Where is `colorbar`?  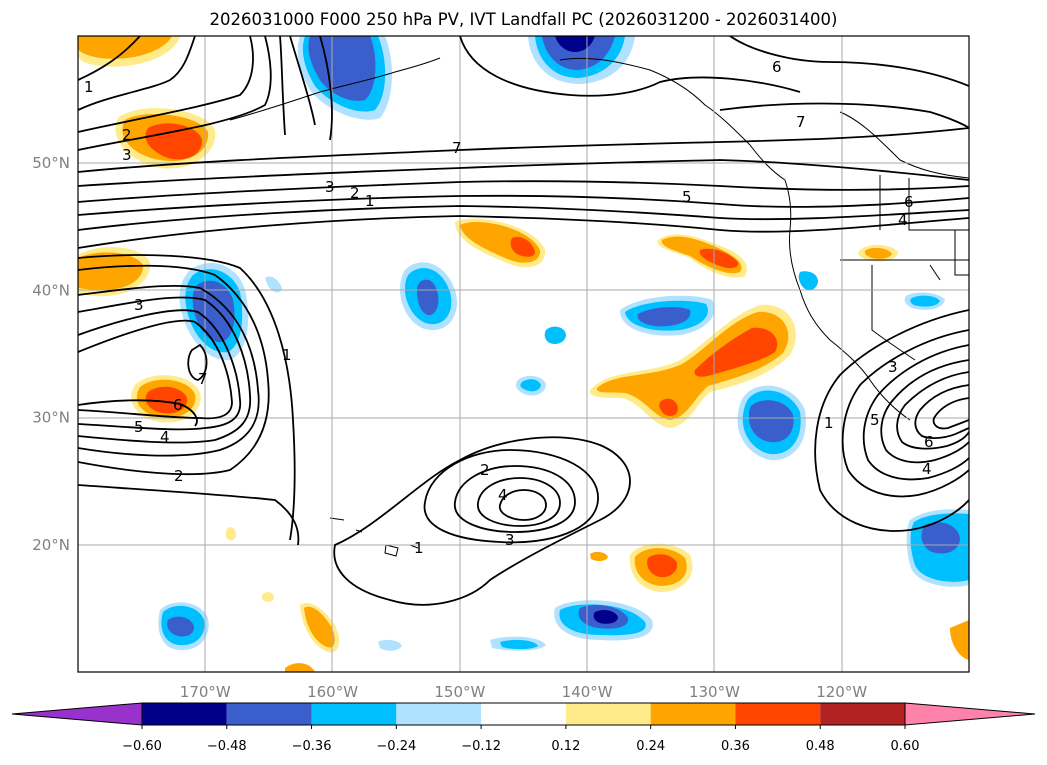
colorbar is located at coordinates (523, 714).